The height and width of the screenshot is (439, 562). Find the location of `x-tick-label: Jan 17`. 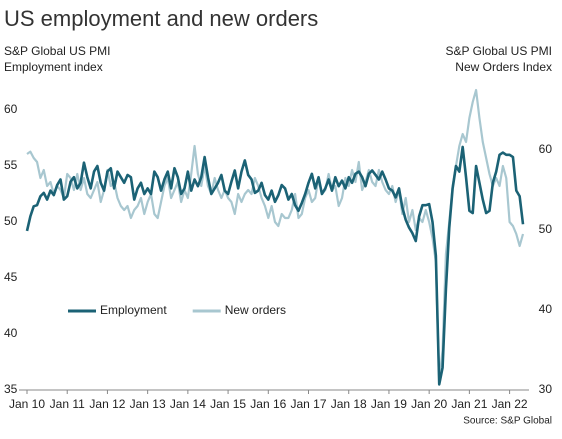

x-tick-label: Jan 17 is located at coordinates (308, 404).